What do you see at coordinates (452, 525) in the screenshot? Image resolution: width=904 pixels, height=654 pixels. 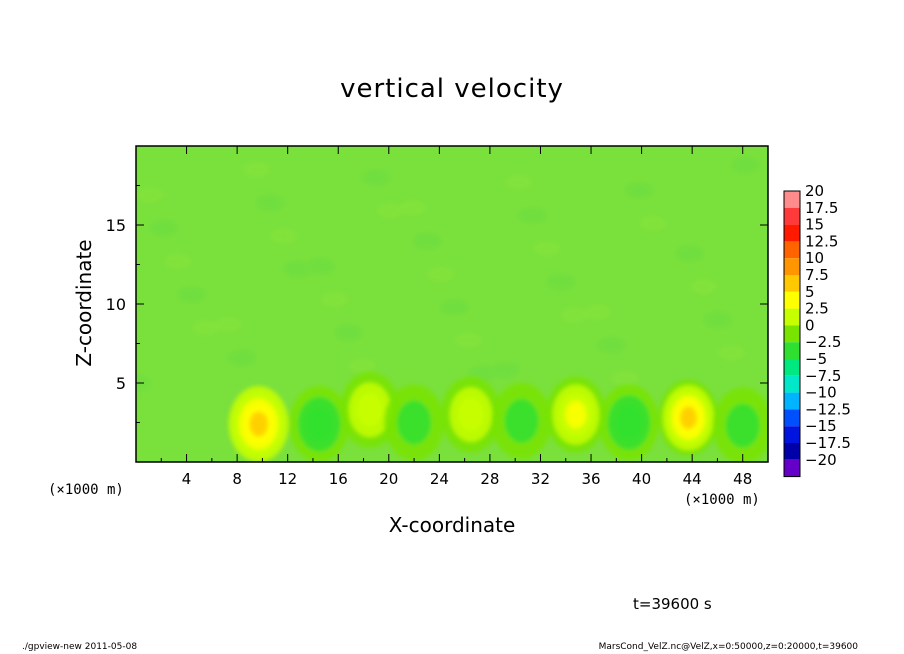 I see `x-axis-label: X-coordinate` at bounding box center [452, 525].